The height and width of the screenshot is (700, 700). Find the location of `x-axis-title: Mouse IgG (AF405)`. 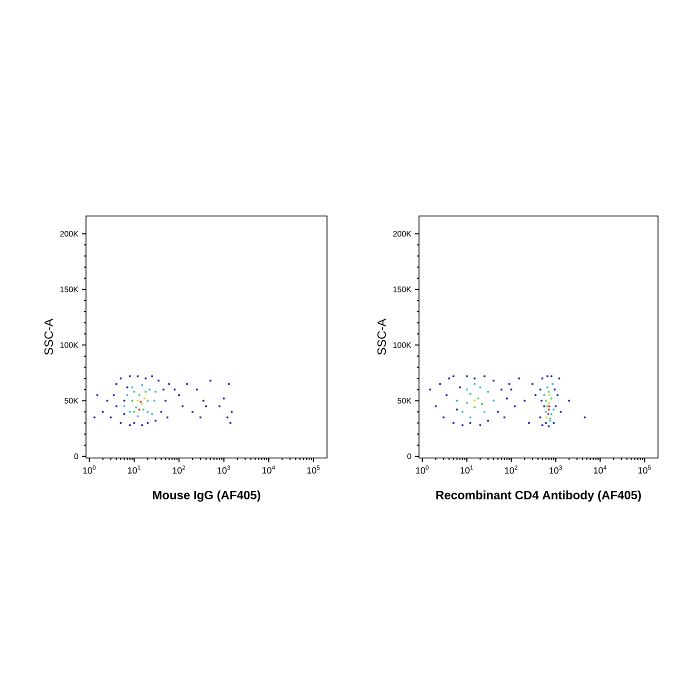

x-axis-title: Mouse IgG (AF405) is located at coordinates (206, 496).